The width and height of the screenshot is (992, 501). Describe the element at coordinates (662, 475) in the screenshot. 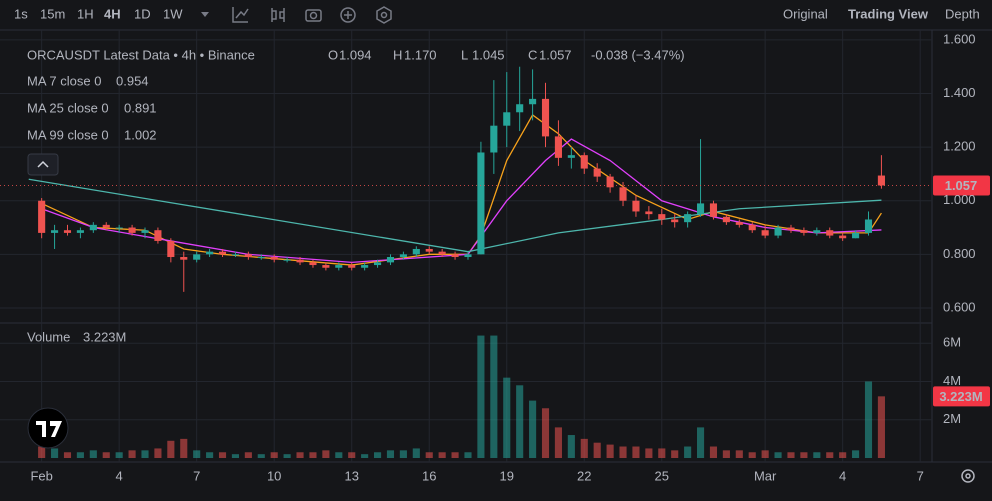

I see `x-tick-label: 25` at that location.